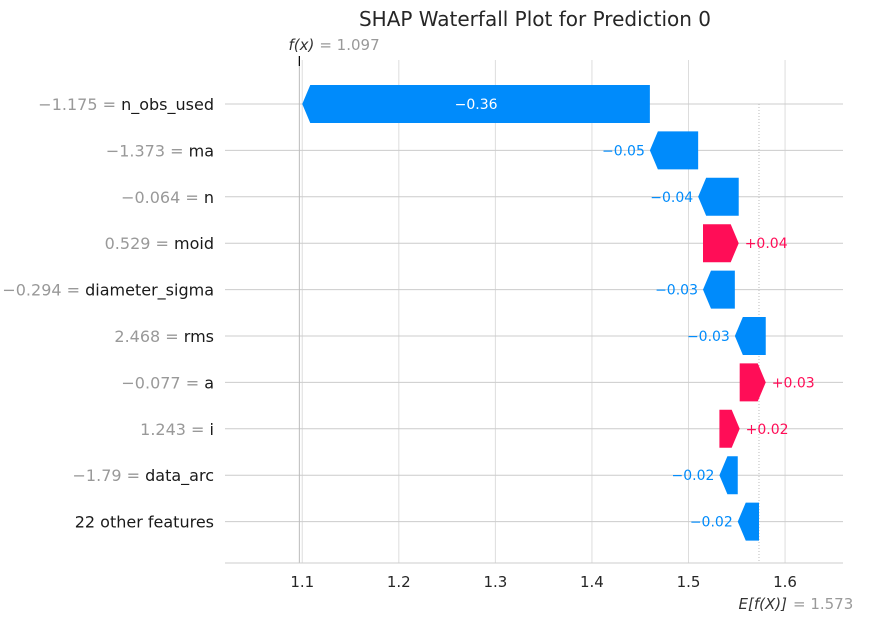 The width and height of the screenshot is (870, 621). What do you see at coordinates (535, 19) in the screenshot?
I see `chart-title: SHAP Waterfall Plot for Prediction 0` at bounding box center [535, 19].